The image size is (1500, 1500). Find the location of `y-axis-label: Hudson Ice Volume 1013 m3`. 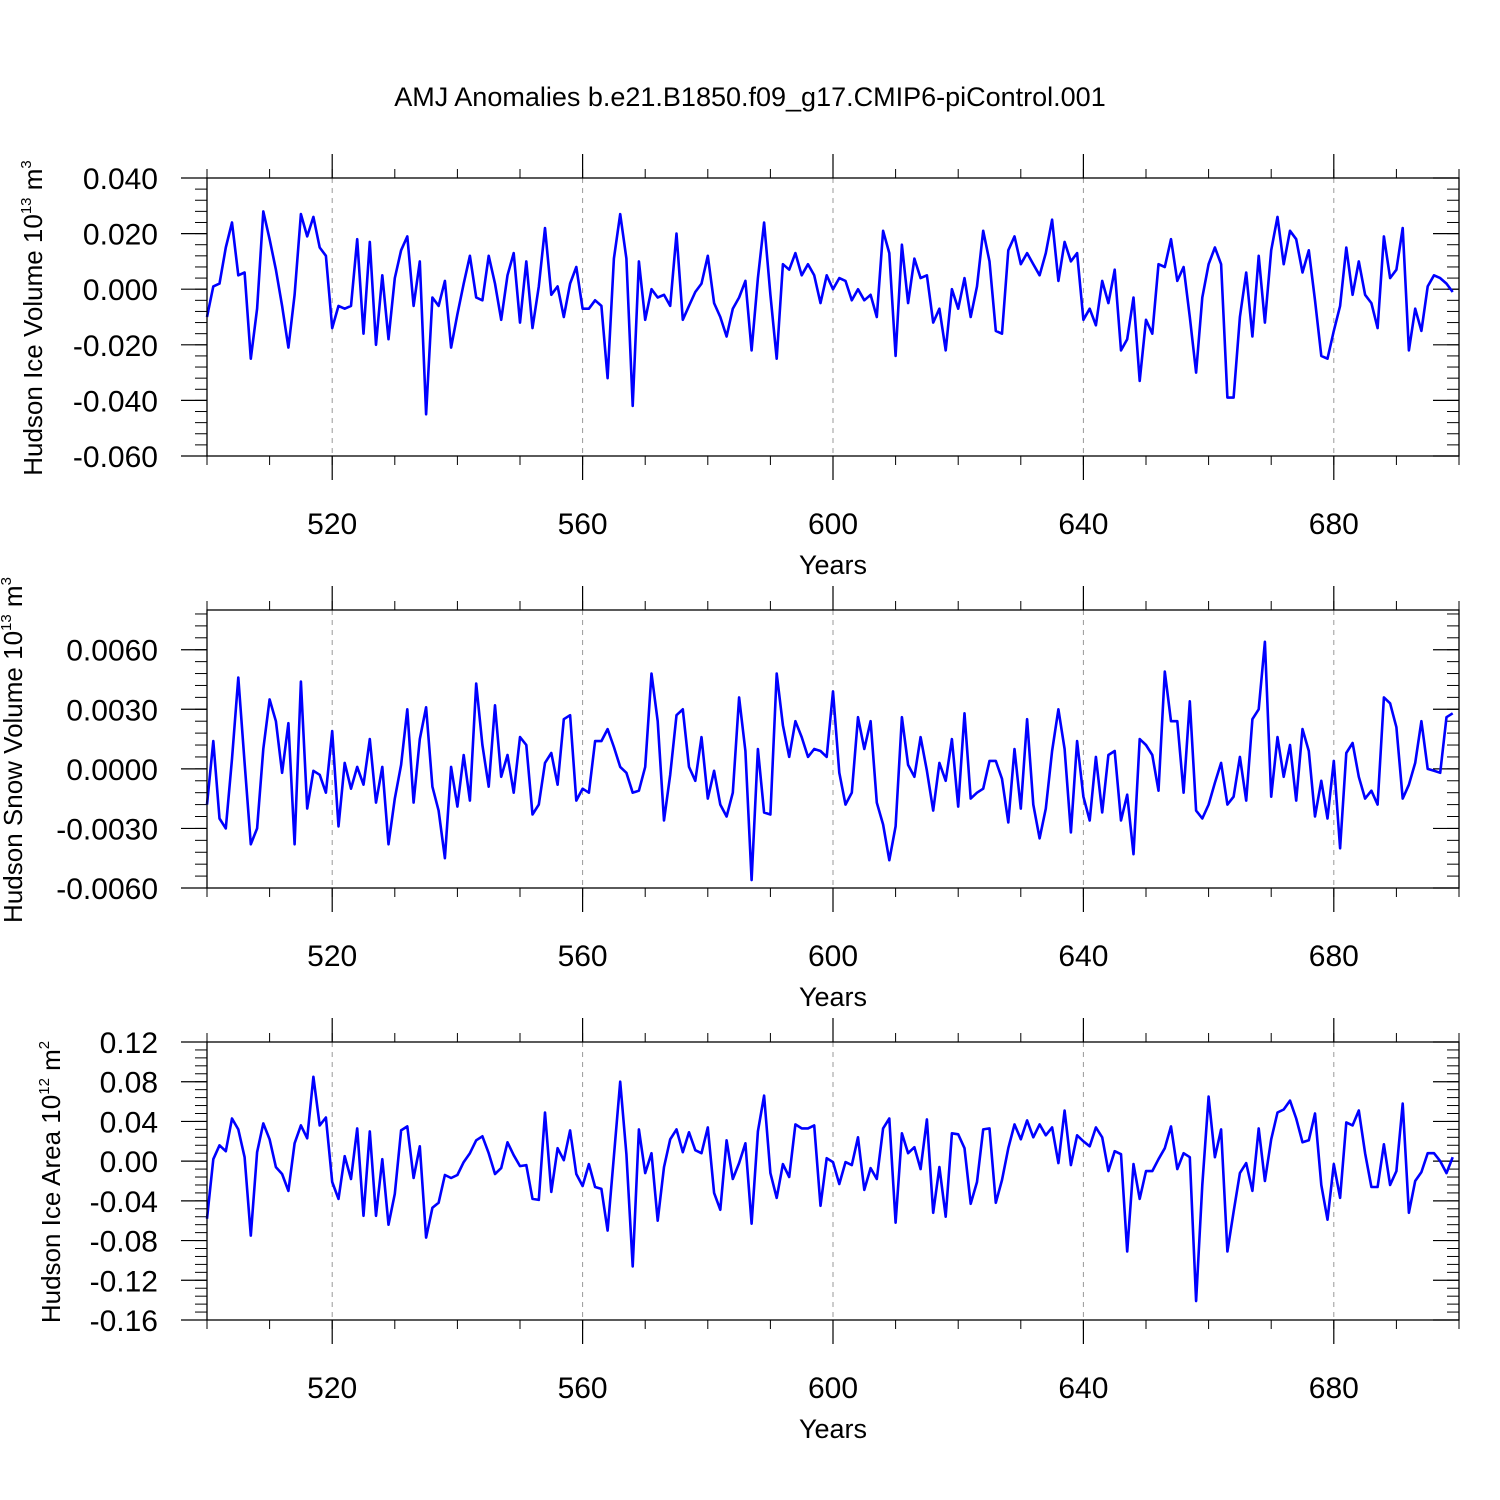

y-axis-label: Hudson Ice Volume 1013 m3 is located at coordinates (33, 318).